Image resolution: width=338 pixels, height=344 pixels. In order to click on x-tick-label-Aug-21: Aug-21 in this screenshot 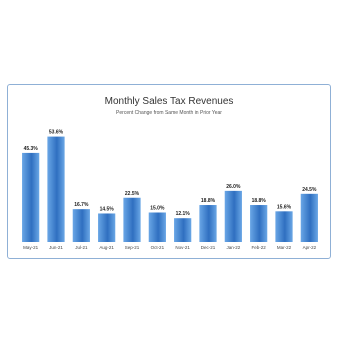, I will do `click(106, 247)`.